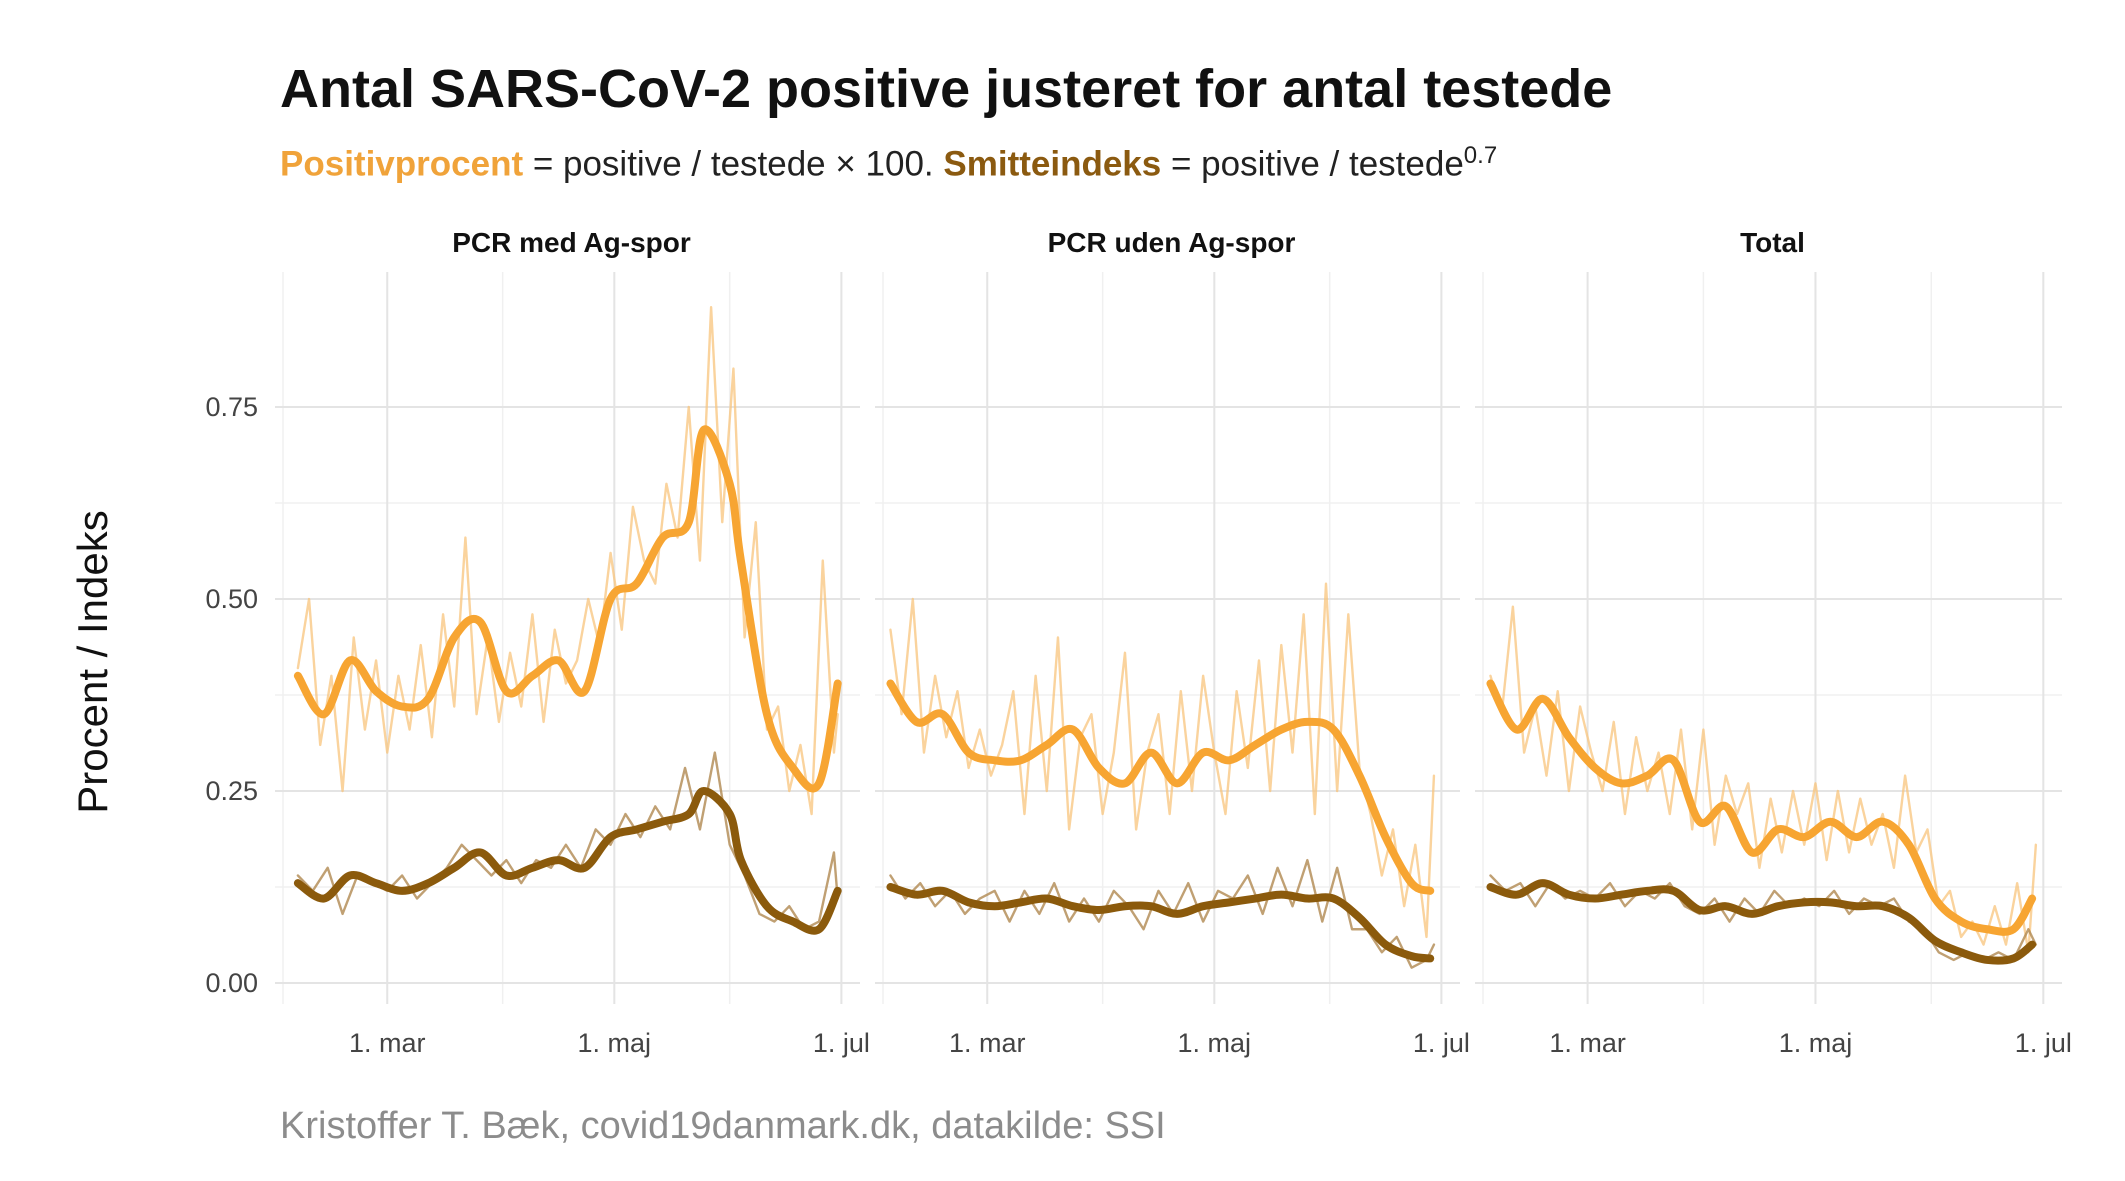  What do you see at coordinates (1172, 242) in the screenshot?
I see `facet-title: PCR uden Ag-spor` at bounding box center [1172, 242].